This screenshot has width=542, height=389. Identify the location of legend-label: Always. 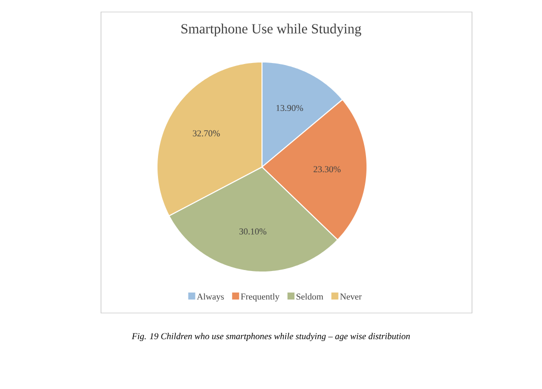
(210, 297).